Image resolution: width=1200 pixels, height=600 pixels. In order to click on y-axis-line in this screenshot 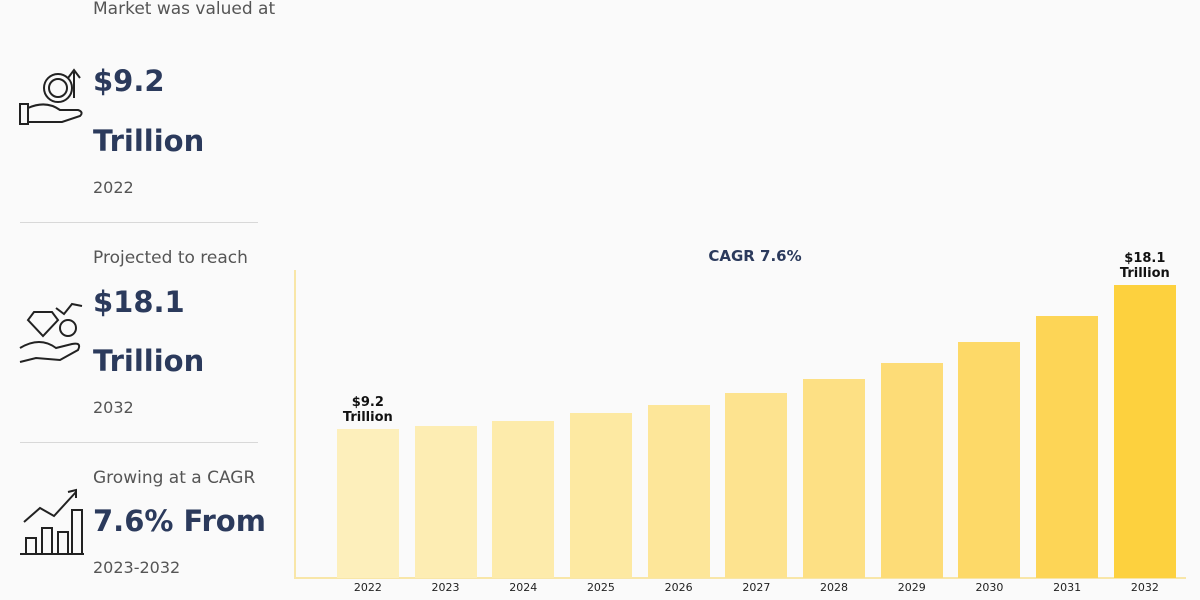, I will do `click(295, 424)`.